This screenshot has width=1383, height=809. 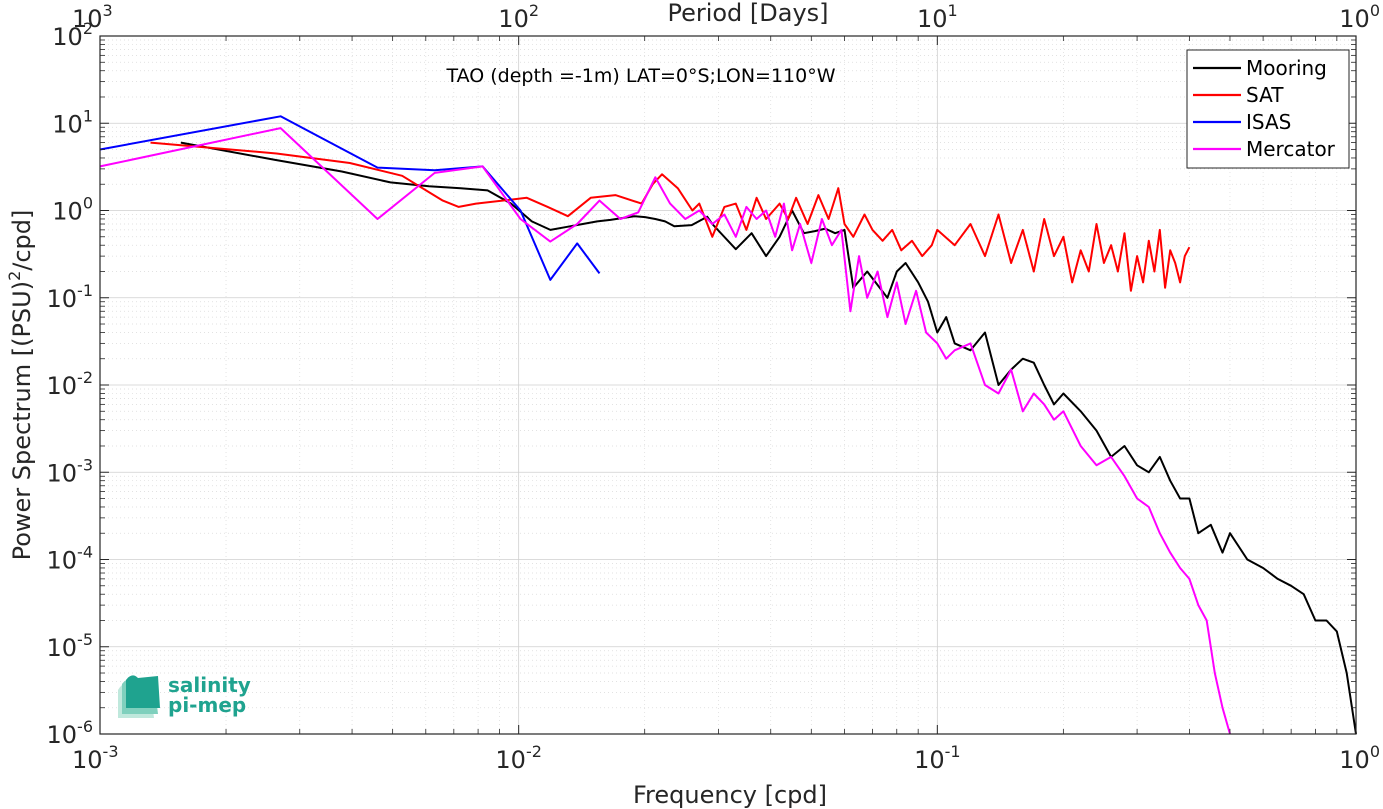 I want to click on legend-label-mooring: Mooring, so click(x=1286, y=68).